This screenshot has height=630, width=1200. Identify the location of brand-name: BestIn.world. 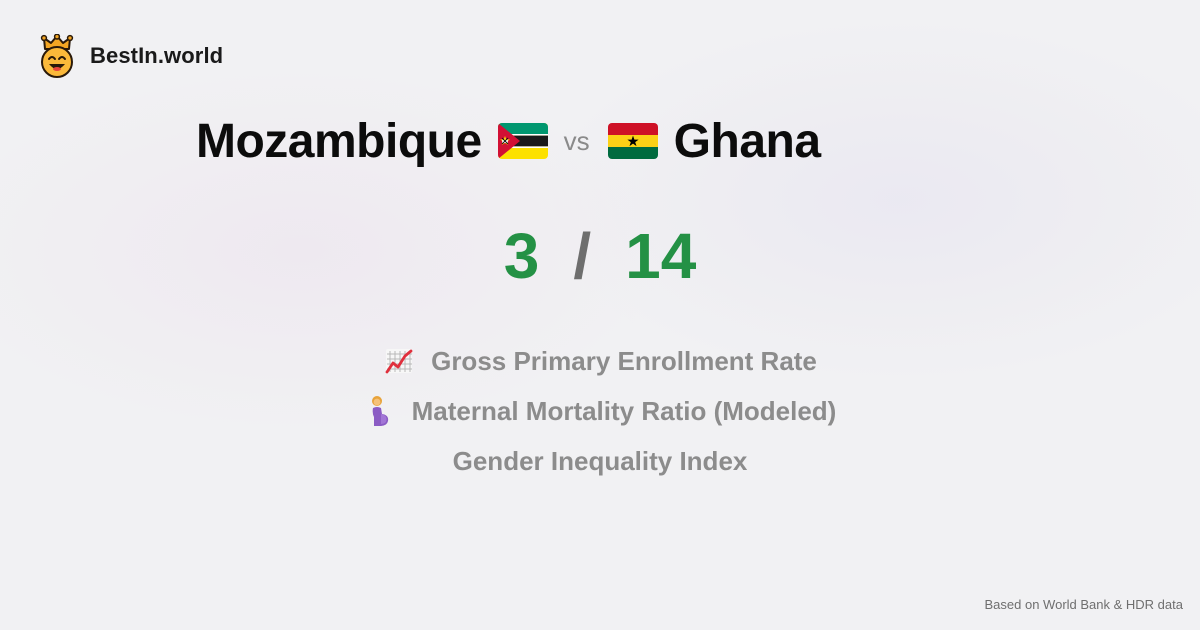
(157, 55).